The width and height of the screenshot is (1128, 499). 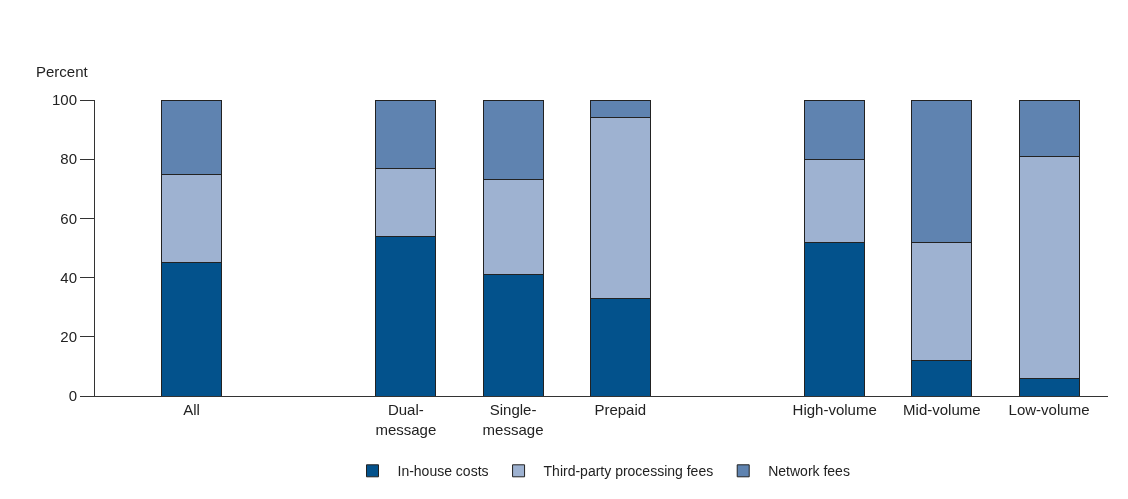 I want to click on legend-label: In-house costs, so click(x=443, y=471).